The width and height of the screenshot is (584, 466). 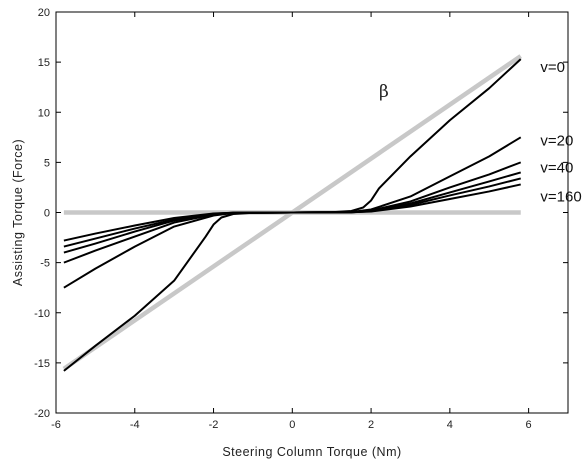 I want to click on annotation-0: β, so click(x=384, y=92).